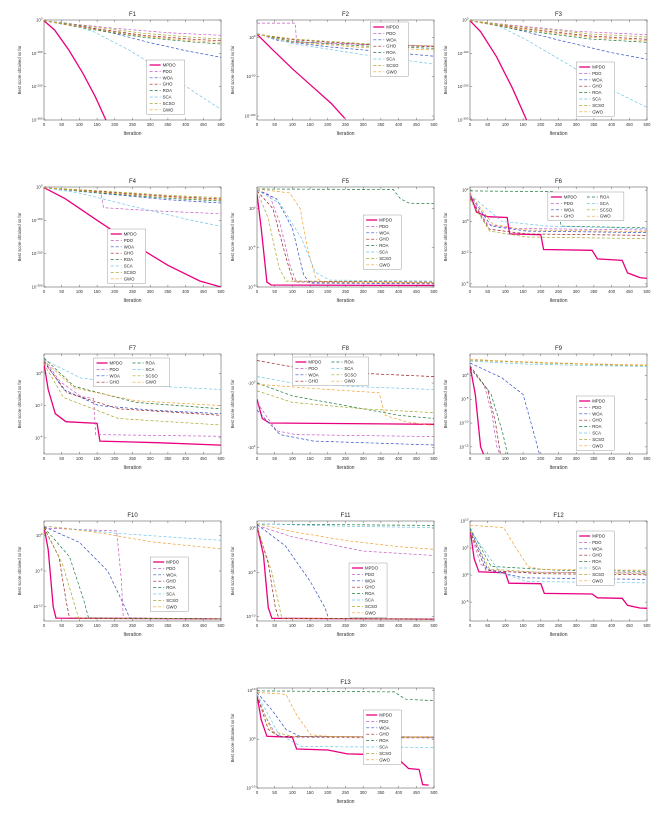 The width and height of the screenshot is (667, 836). Describe the element at coordinates (606, 209) in the screenshot. I see `svg-text: SCSO` at that location.